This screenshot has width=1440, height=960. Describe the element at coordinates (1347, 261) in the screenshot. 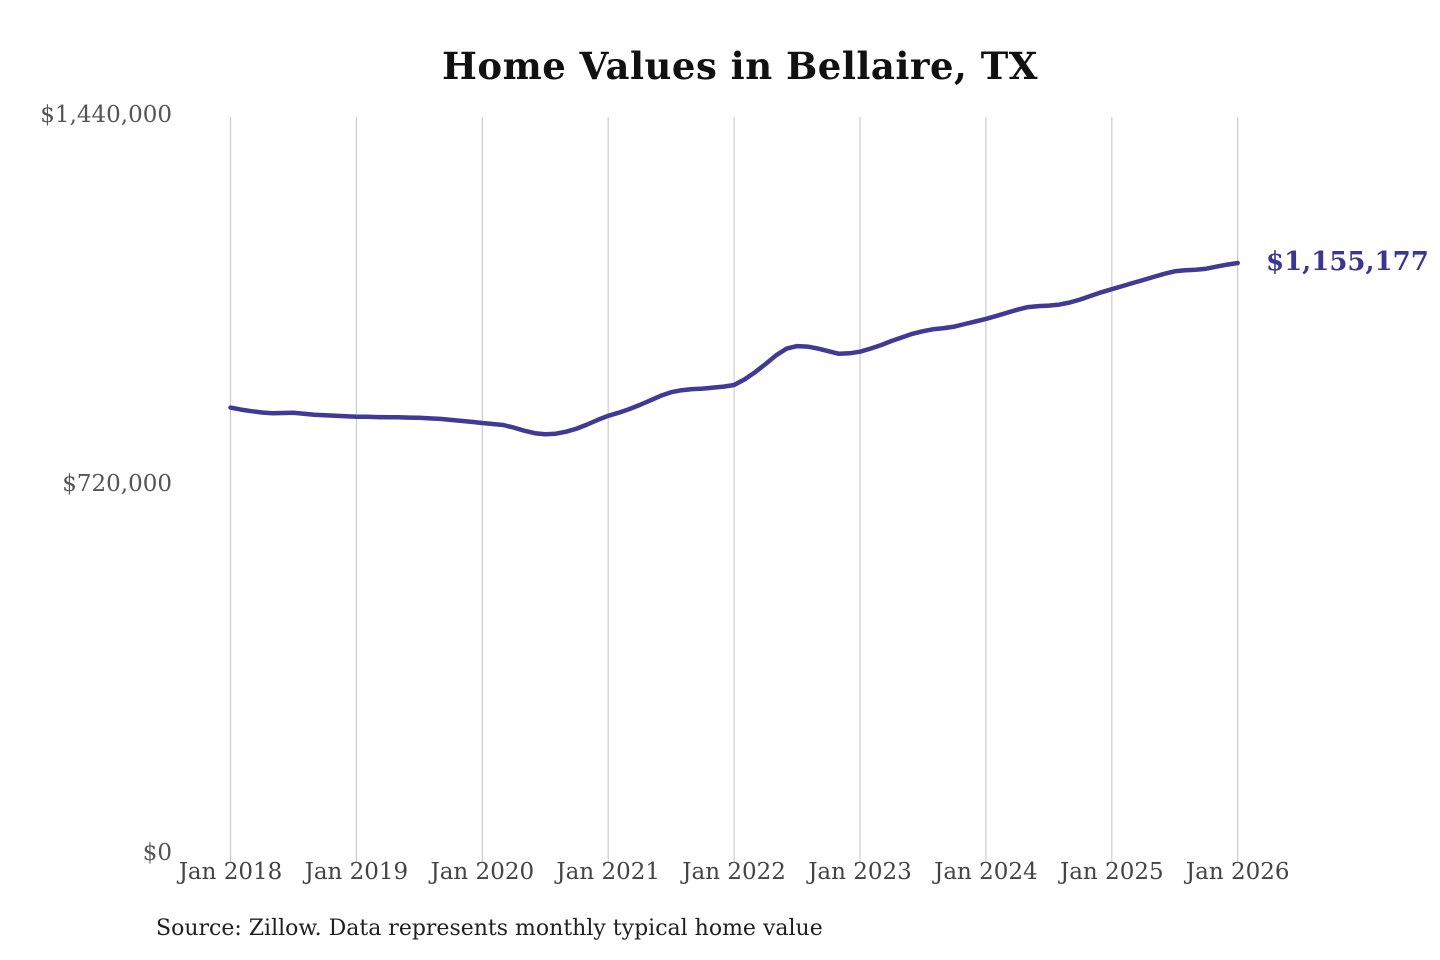

I see `latest-value-label: $1,155,177` at that location.